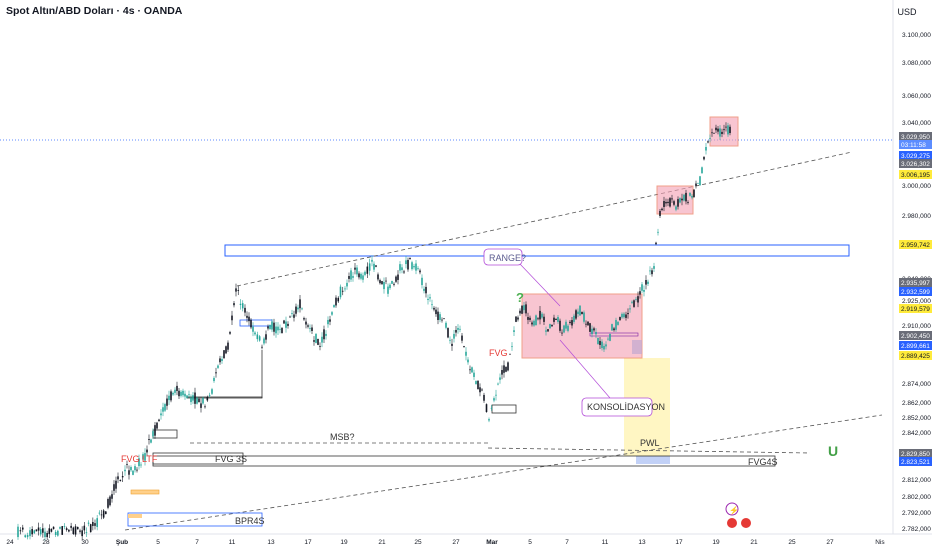  Describe the element at coordinates (916, 529) in the screenshot. I see `price-tick-label: 2.782,000` at that location.